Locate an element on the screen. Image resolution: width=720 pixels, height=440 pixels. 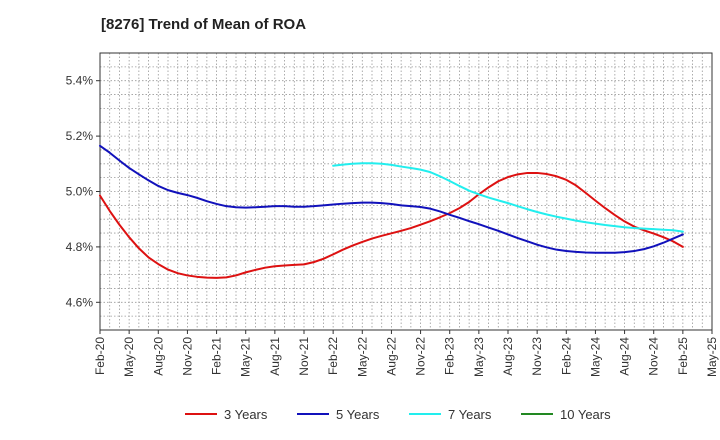
x-tick-label: Nov-21 is located at coordinates (304, 356).